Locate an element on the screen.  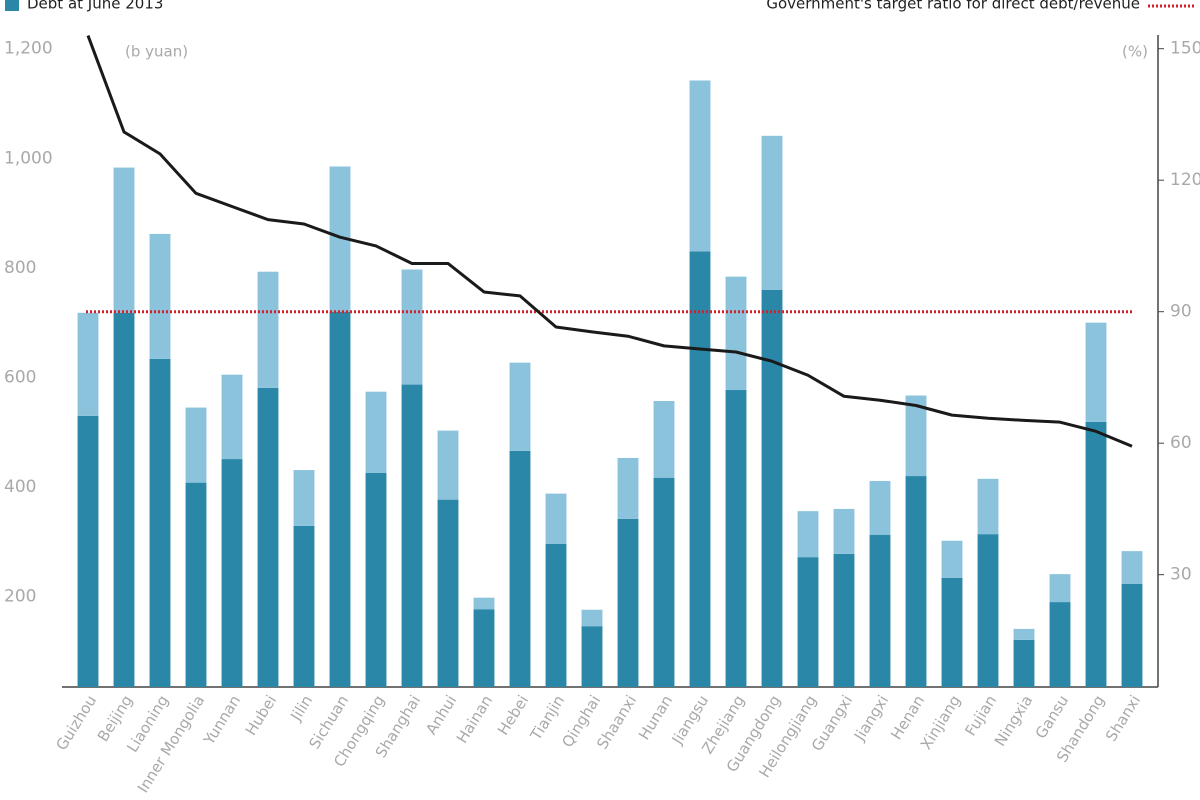
y-tick-label: 200 is located at coordinates (20, 597).